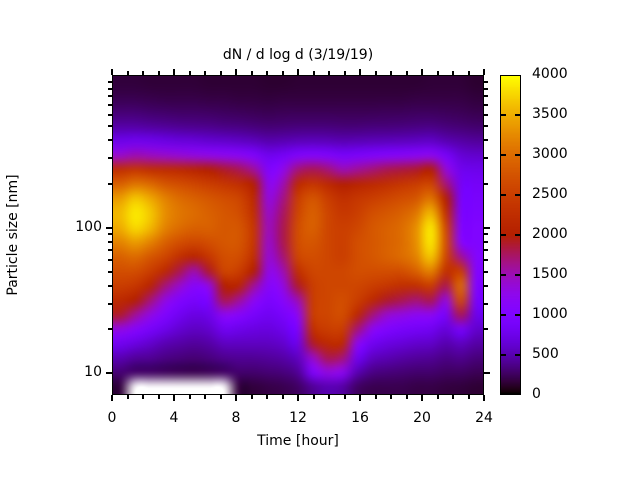 The height and width of the screenshot is (480, 640). Describe the element at coordinates (13, 235) in the screenshot. I see `y-axis-label: Particle size [nm]` at that location.